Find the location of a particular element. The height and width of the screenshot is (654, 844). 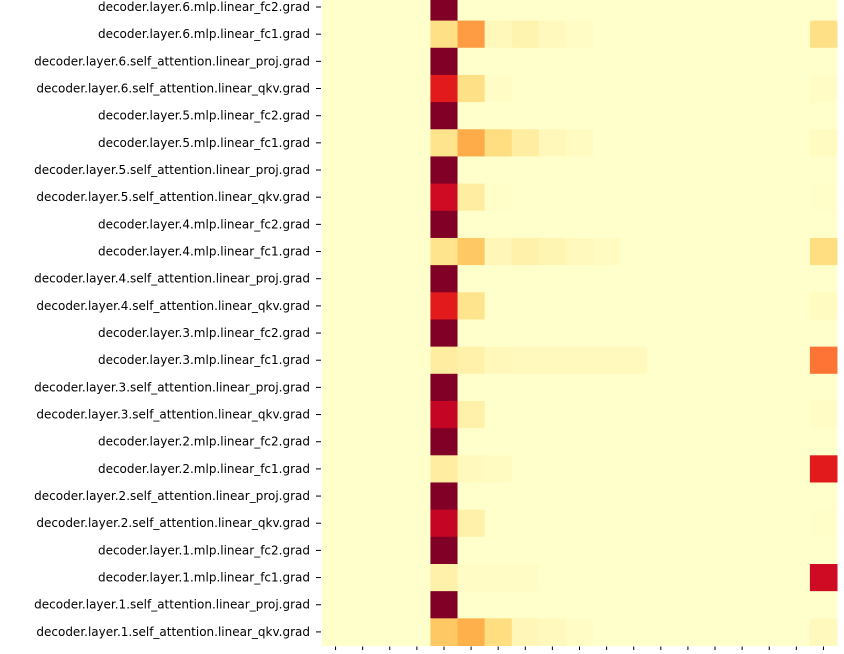

y-tick-label: decoder.layer.6.mlp.linear_fc2.grad is located at coordinates (204, 7).